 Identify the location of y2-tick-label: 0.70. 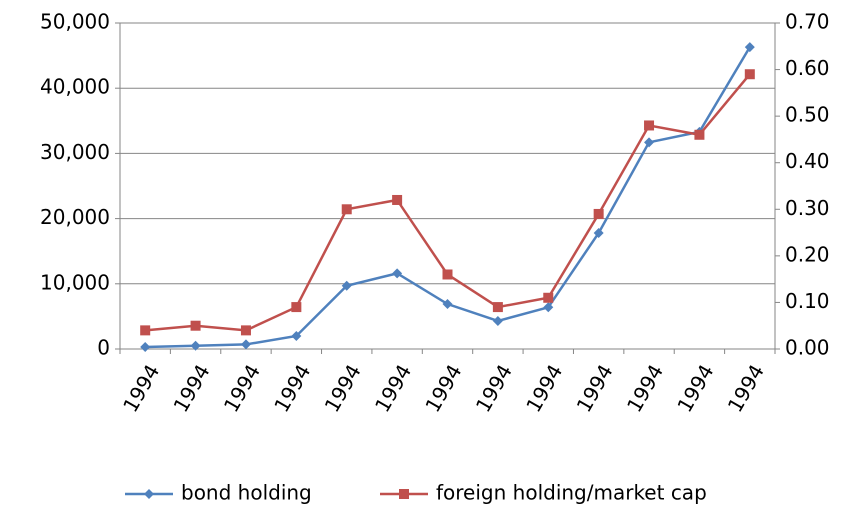
(807, 22).